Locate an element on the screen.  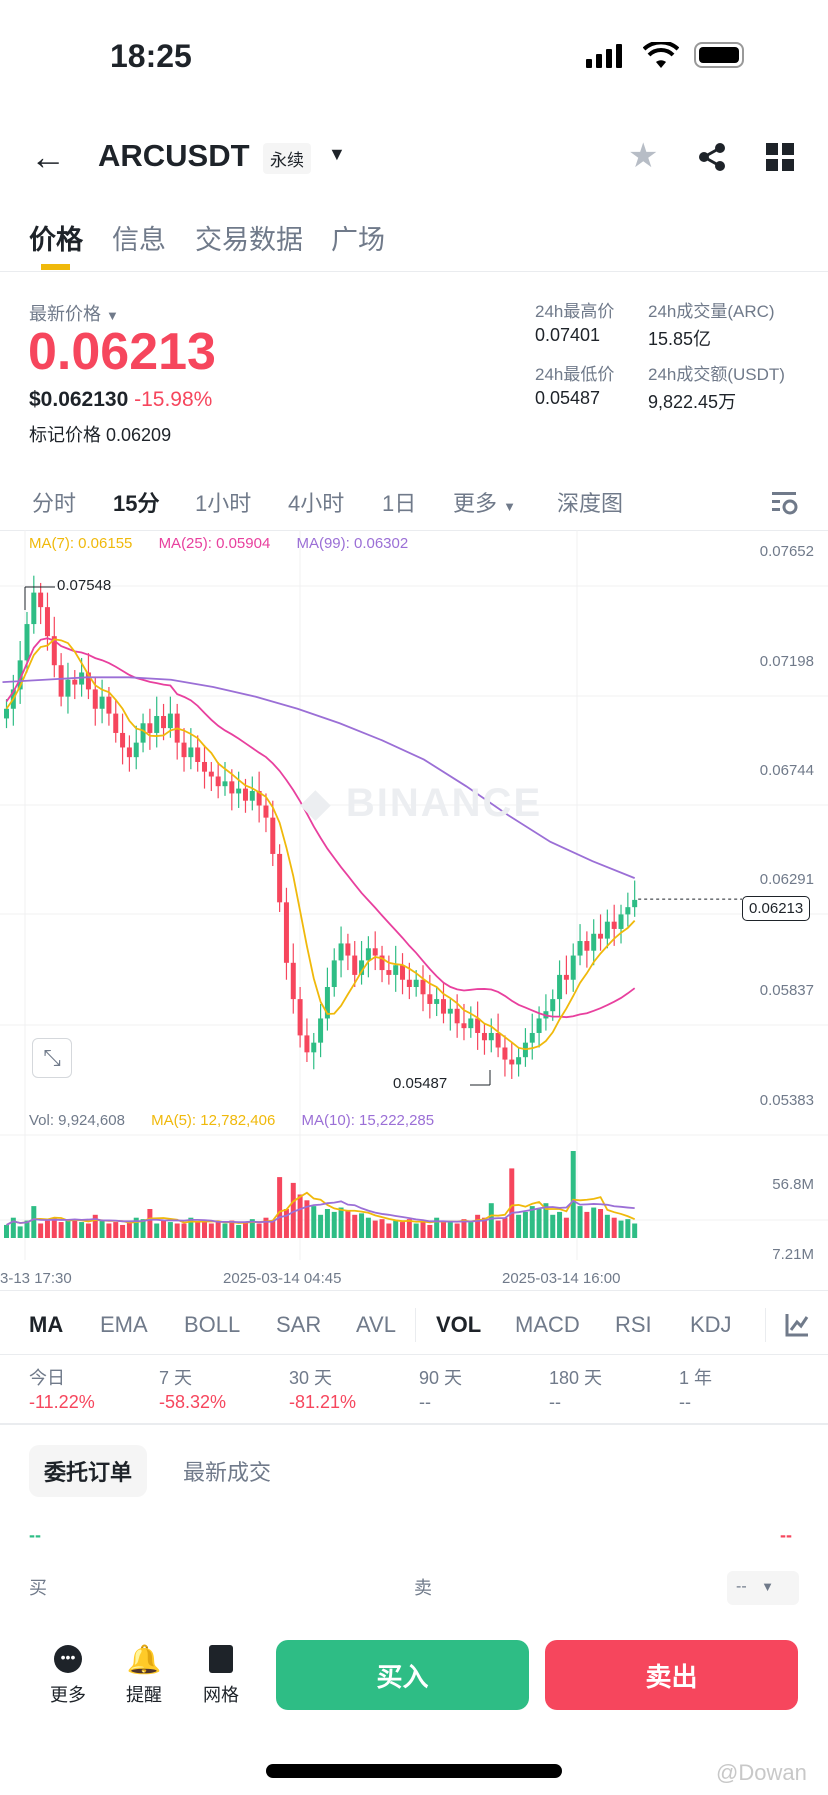
interval-1h: 1小时 is located at coordinates (223, 503).